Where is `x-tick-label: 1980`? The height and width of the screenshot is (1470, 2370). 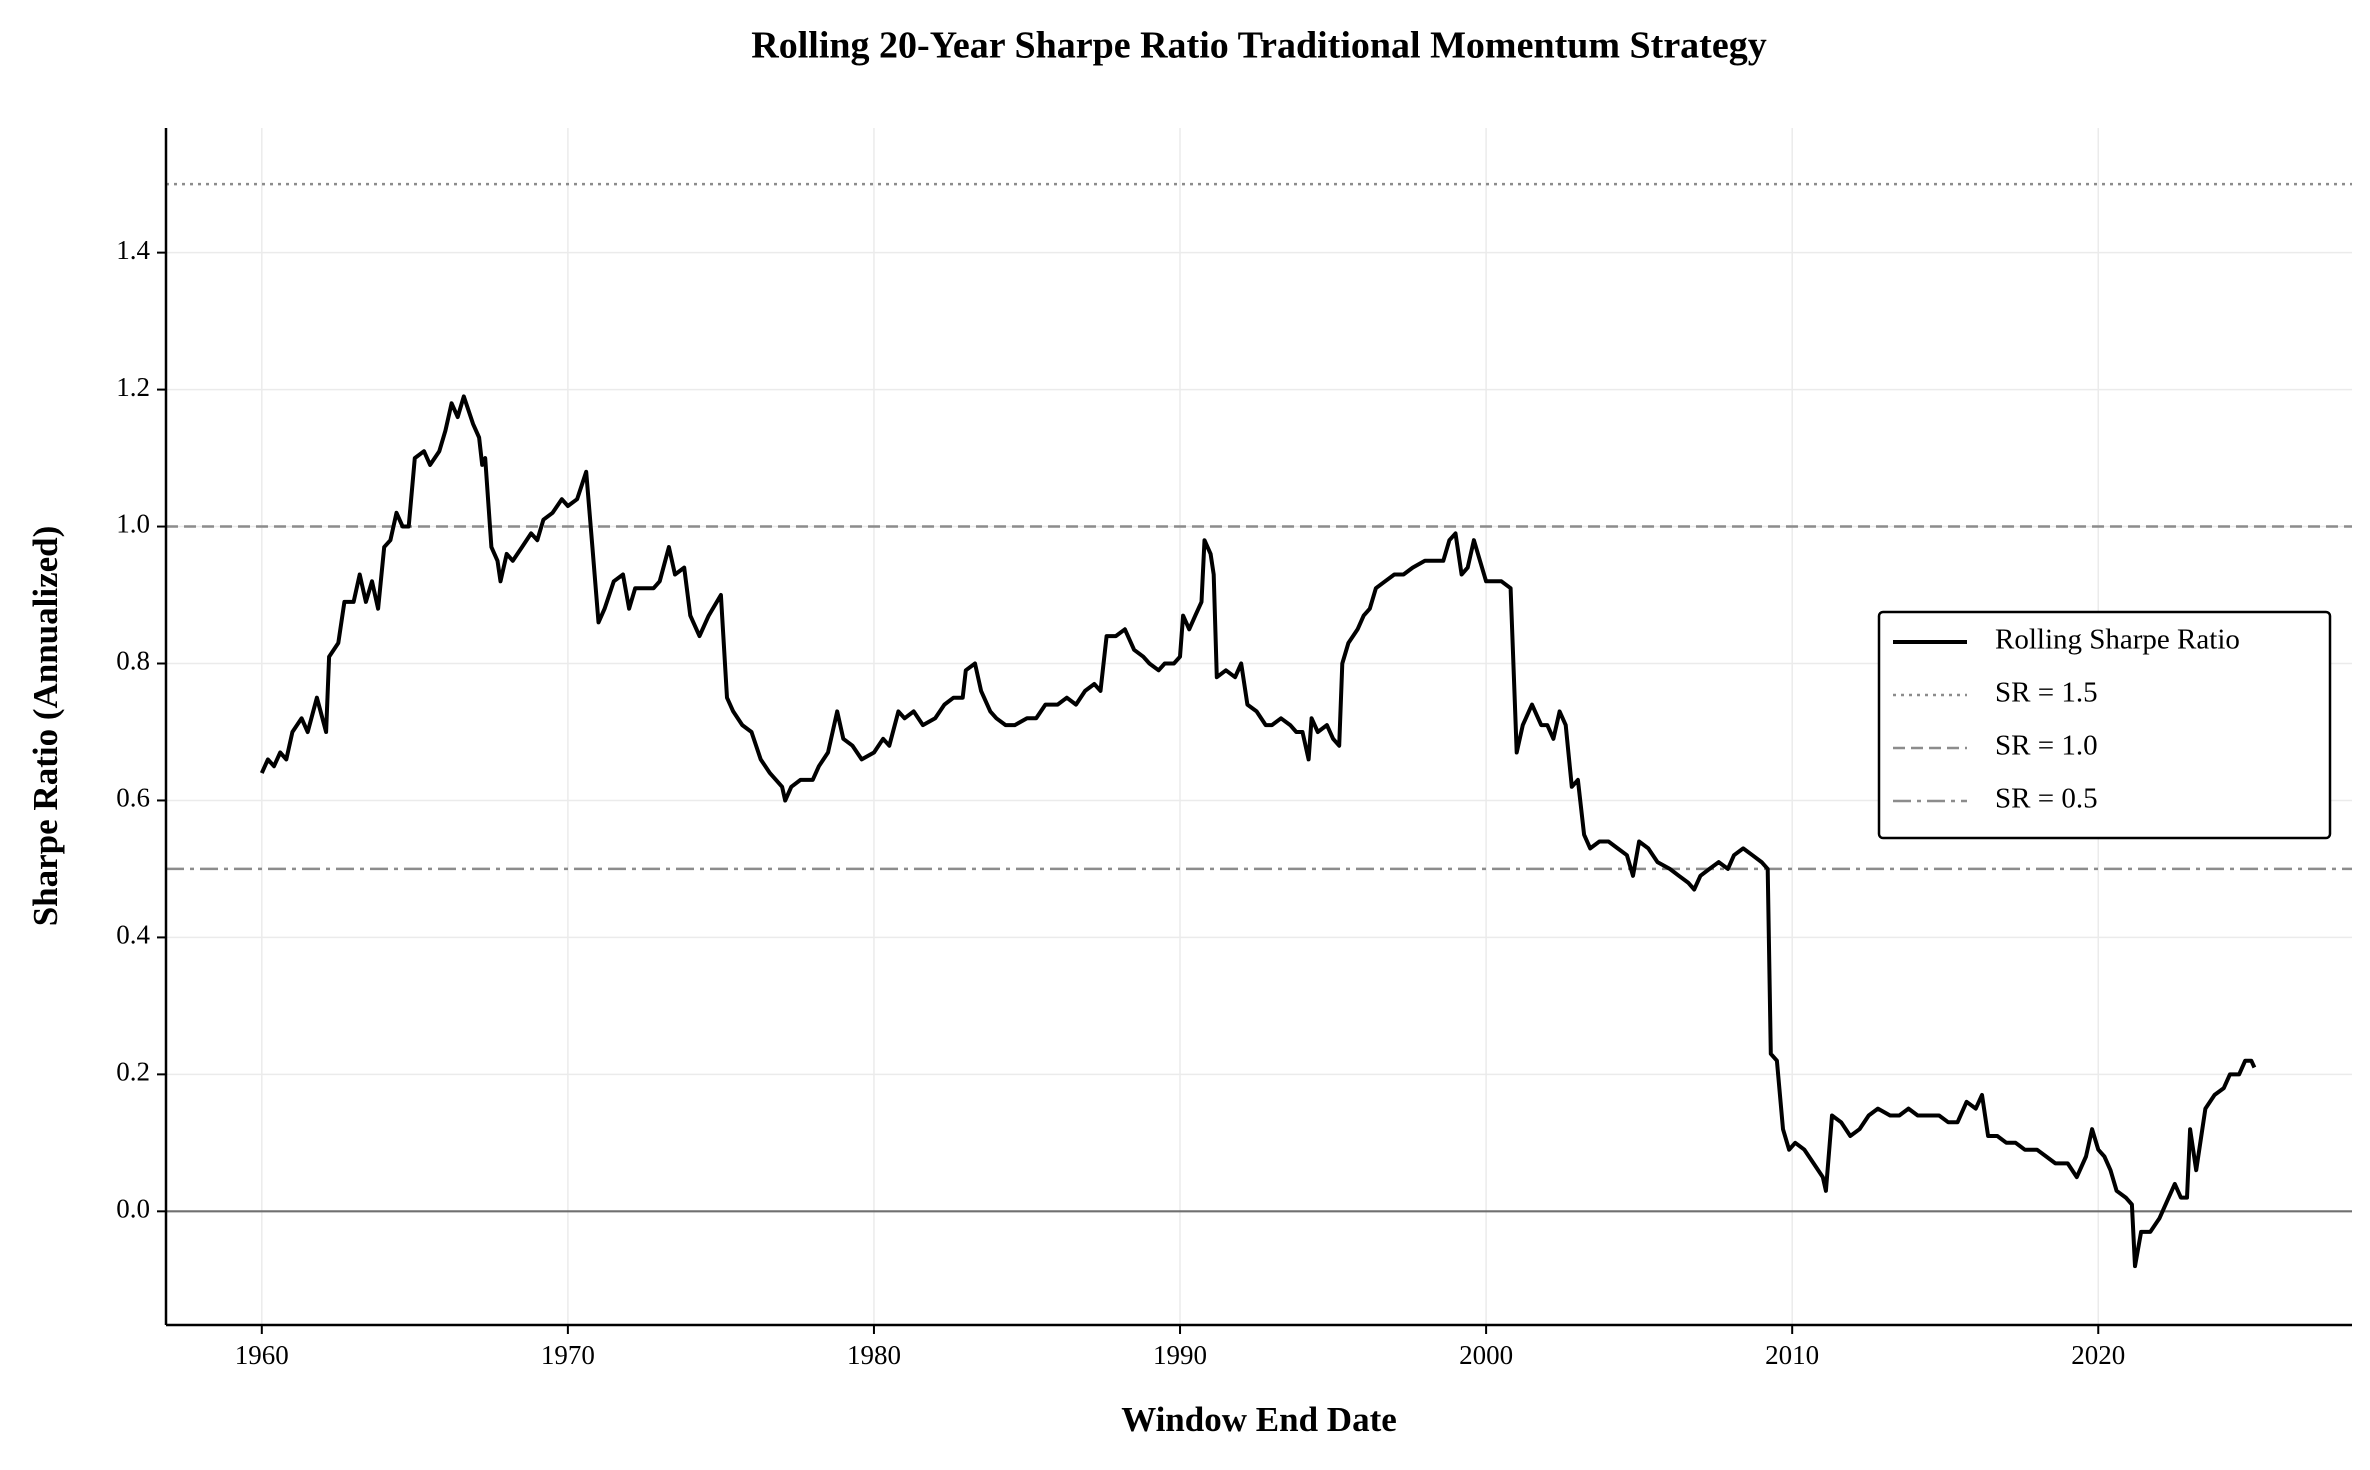 x-tick-label: 1980 is located at coordinates (874, 1355).